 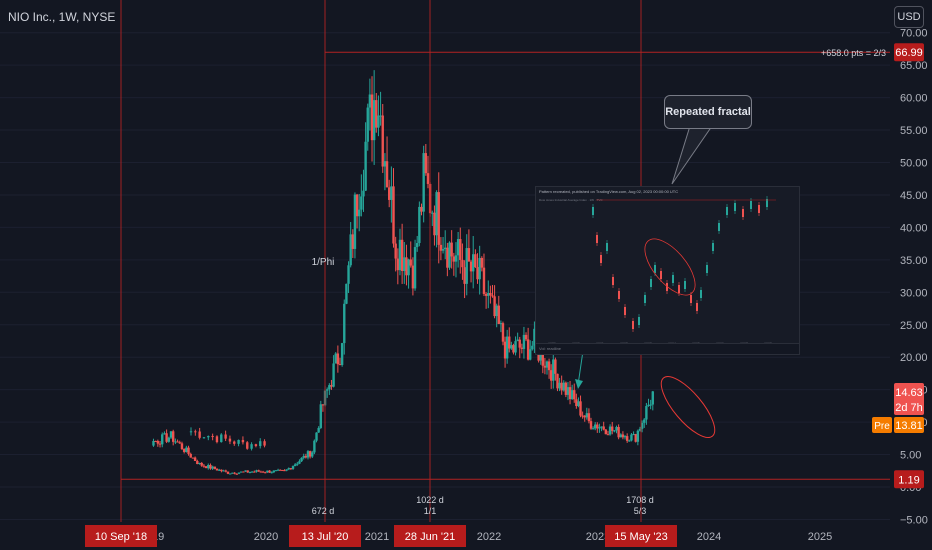 I want to click on y-tick-label: 25.00, so click(x=914, y=326).